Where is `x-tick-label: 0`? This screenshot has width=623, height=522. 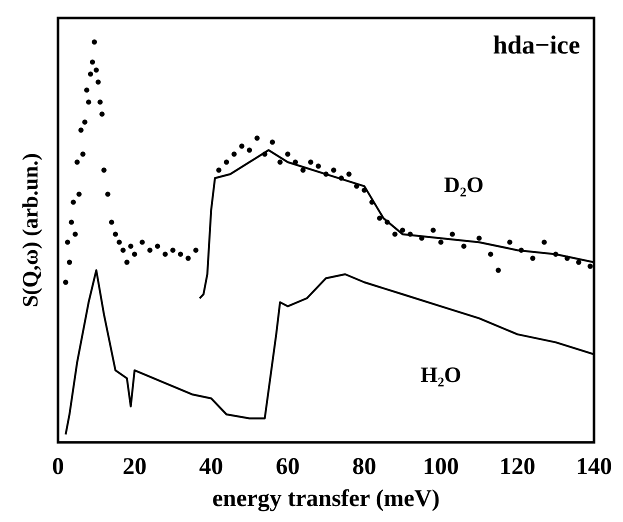 x-tick-label: 0 is located at coordinates (58, 467).